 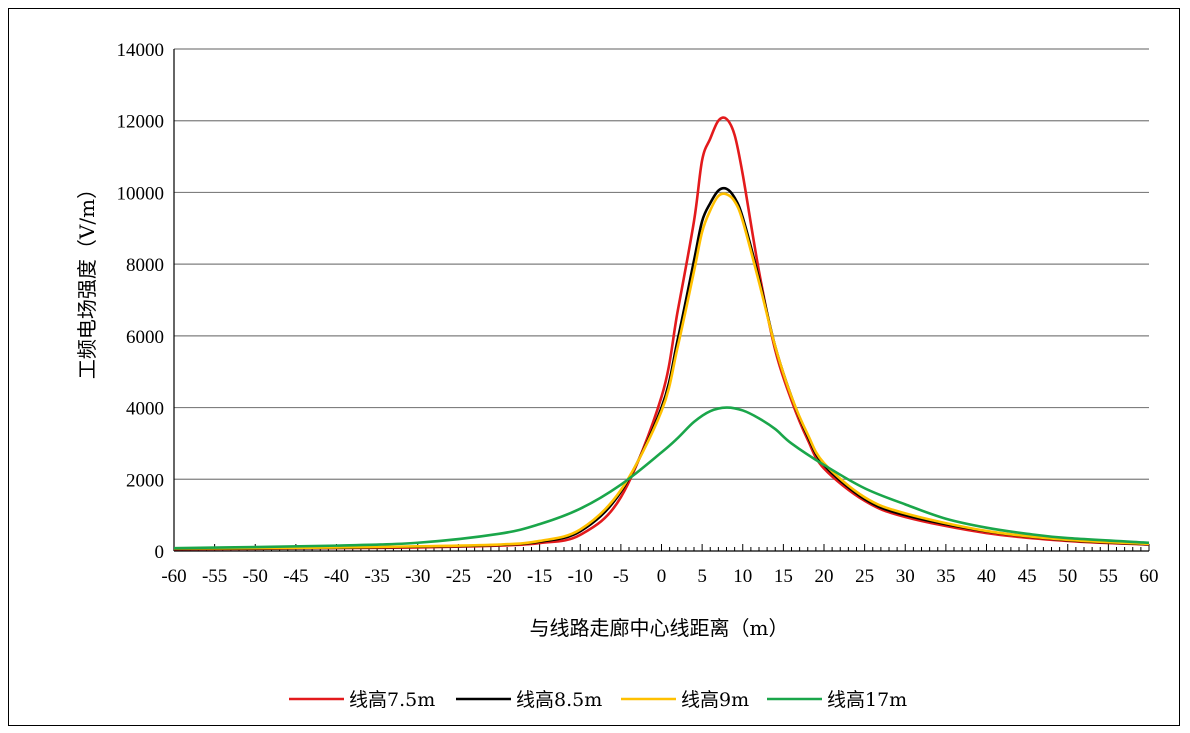 I want to click on x-tick-label: -50, so click(x=255, y=576).